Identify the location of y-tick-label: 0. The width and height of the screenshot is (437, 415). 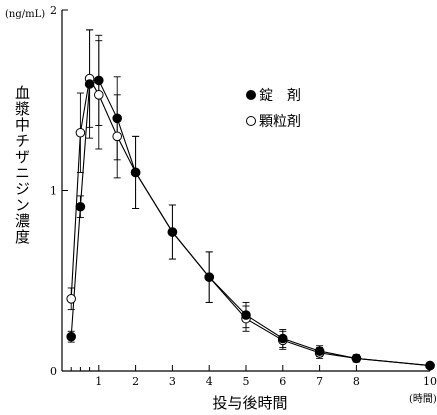
(53, 371).